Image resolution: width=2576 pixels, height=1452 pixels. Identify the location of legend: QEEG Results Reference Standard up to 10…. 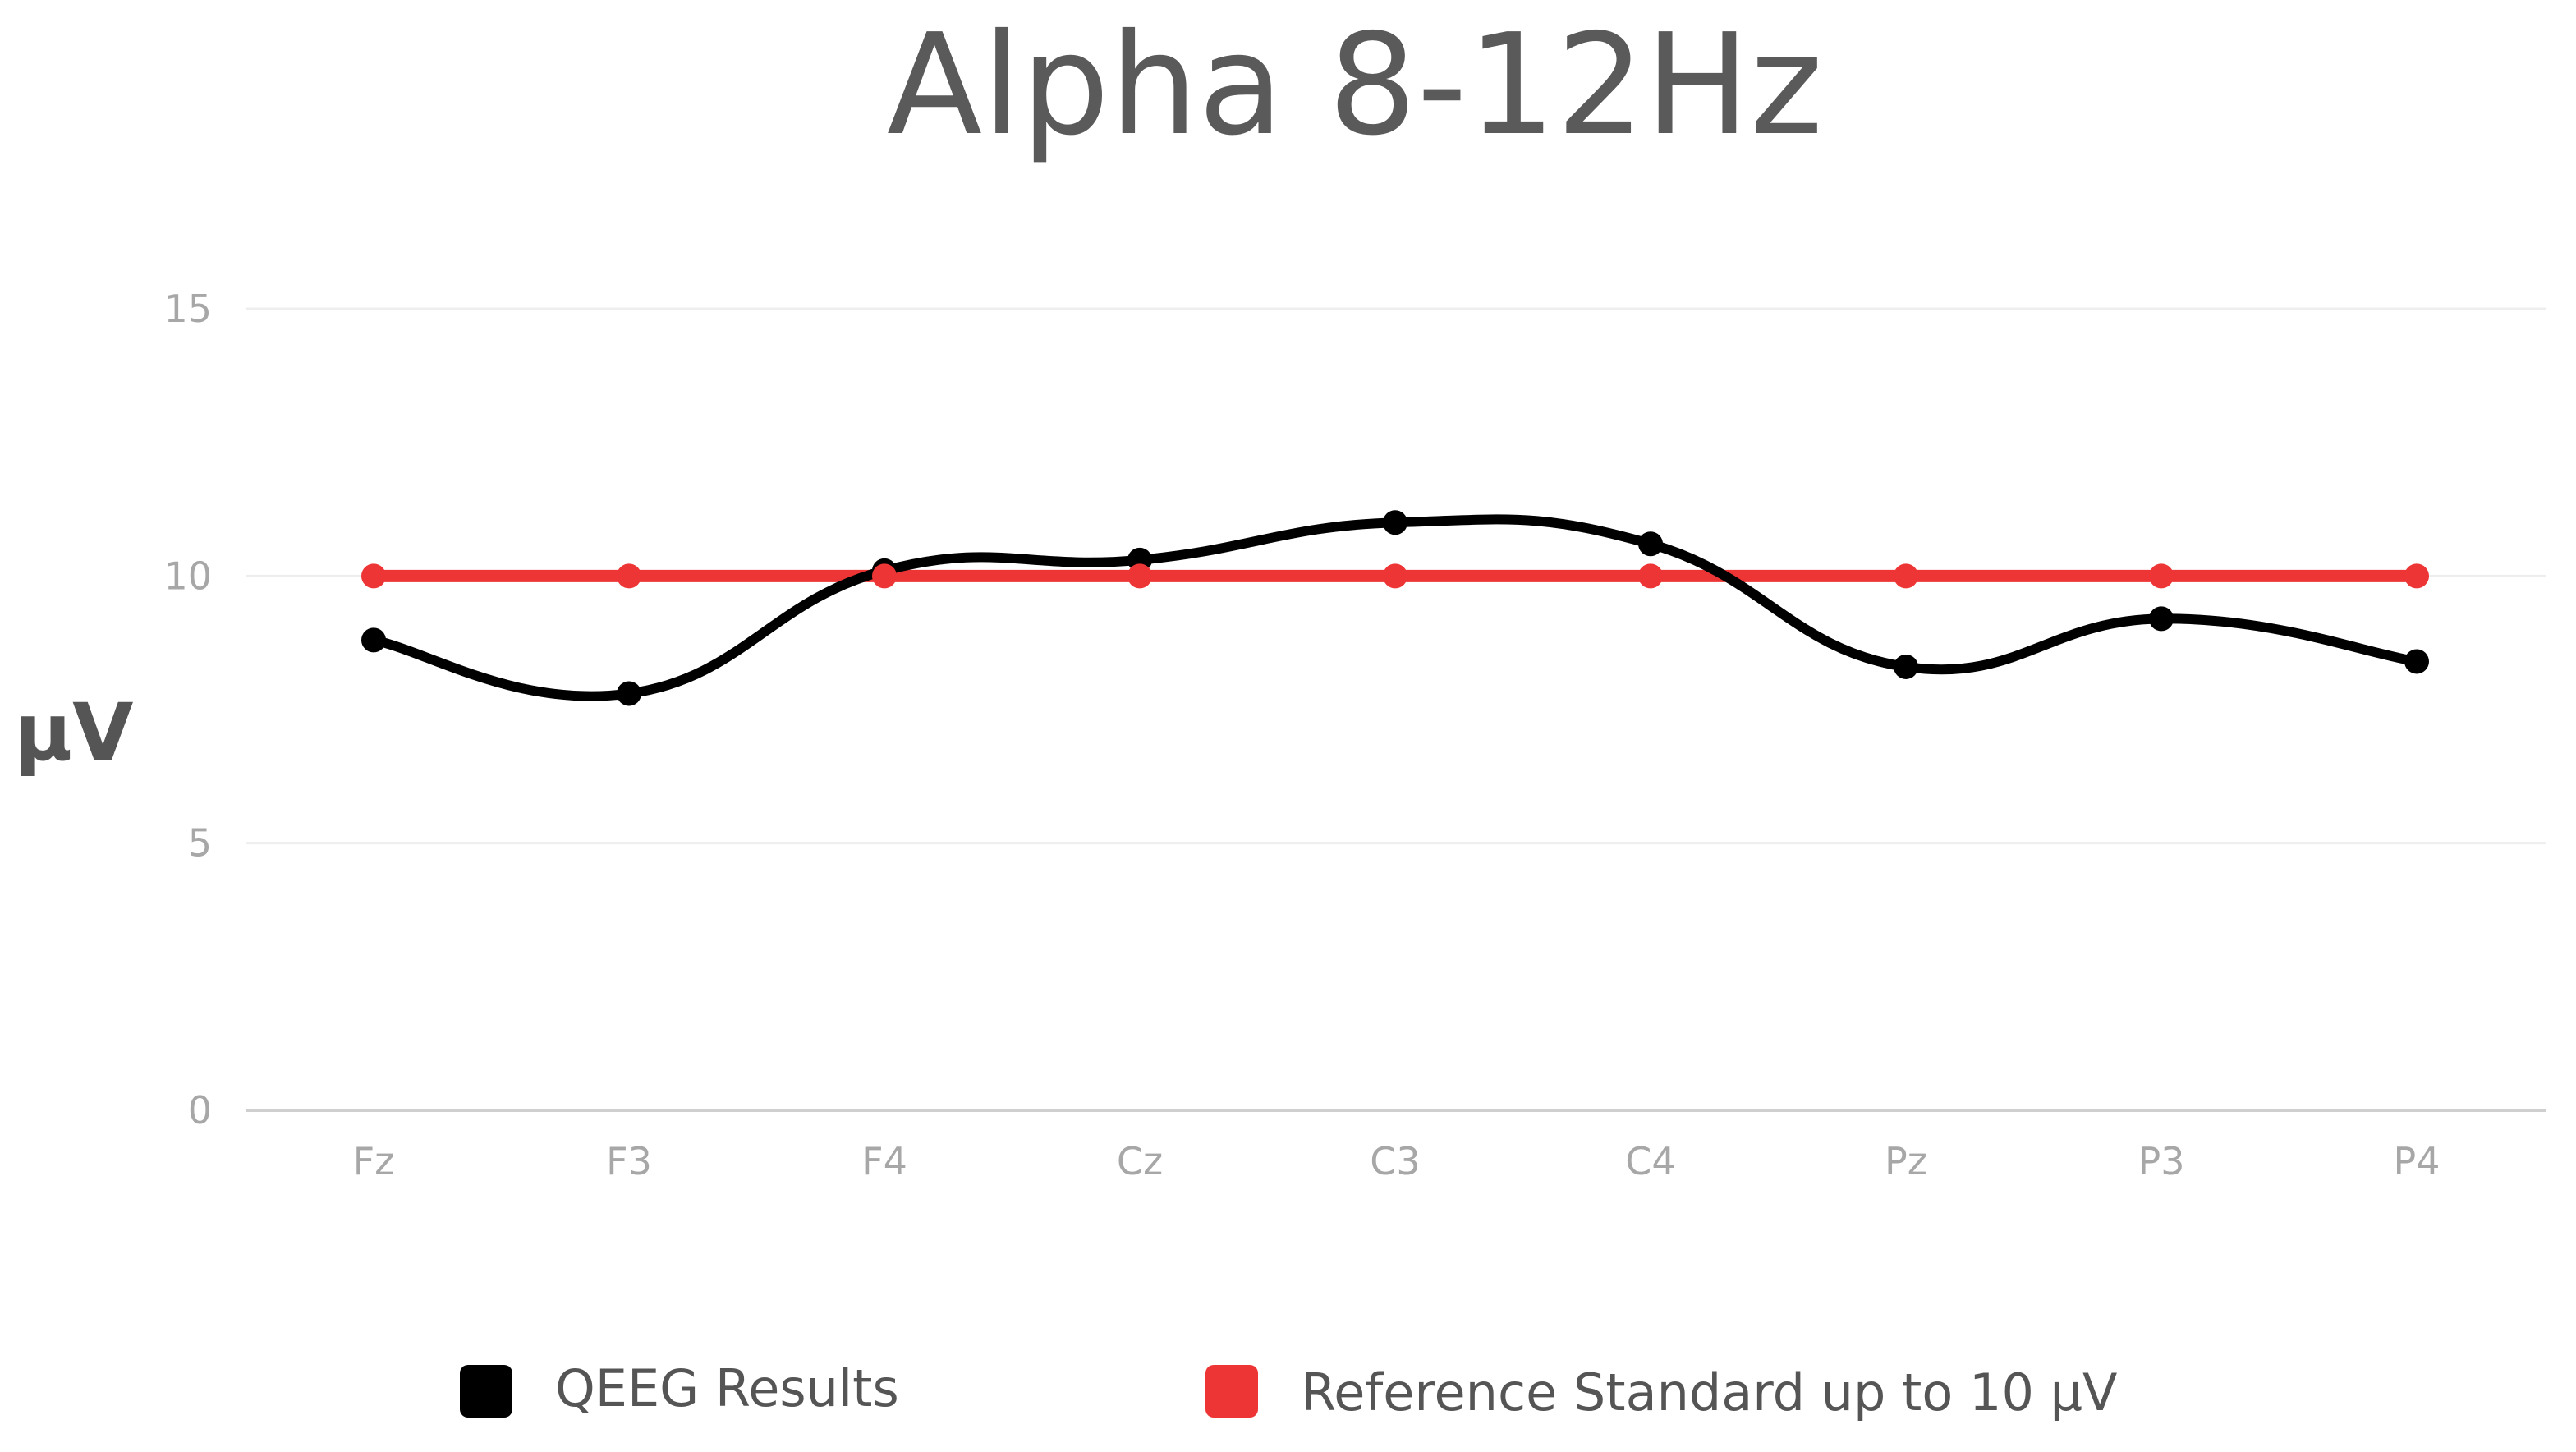
(1288, 1390).